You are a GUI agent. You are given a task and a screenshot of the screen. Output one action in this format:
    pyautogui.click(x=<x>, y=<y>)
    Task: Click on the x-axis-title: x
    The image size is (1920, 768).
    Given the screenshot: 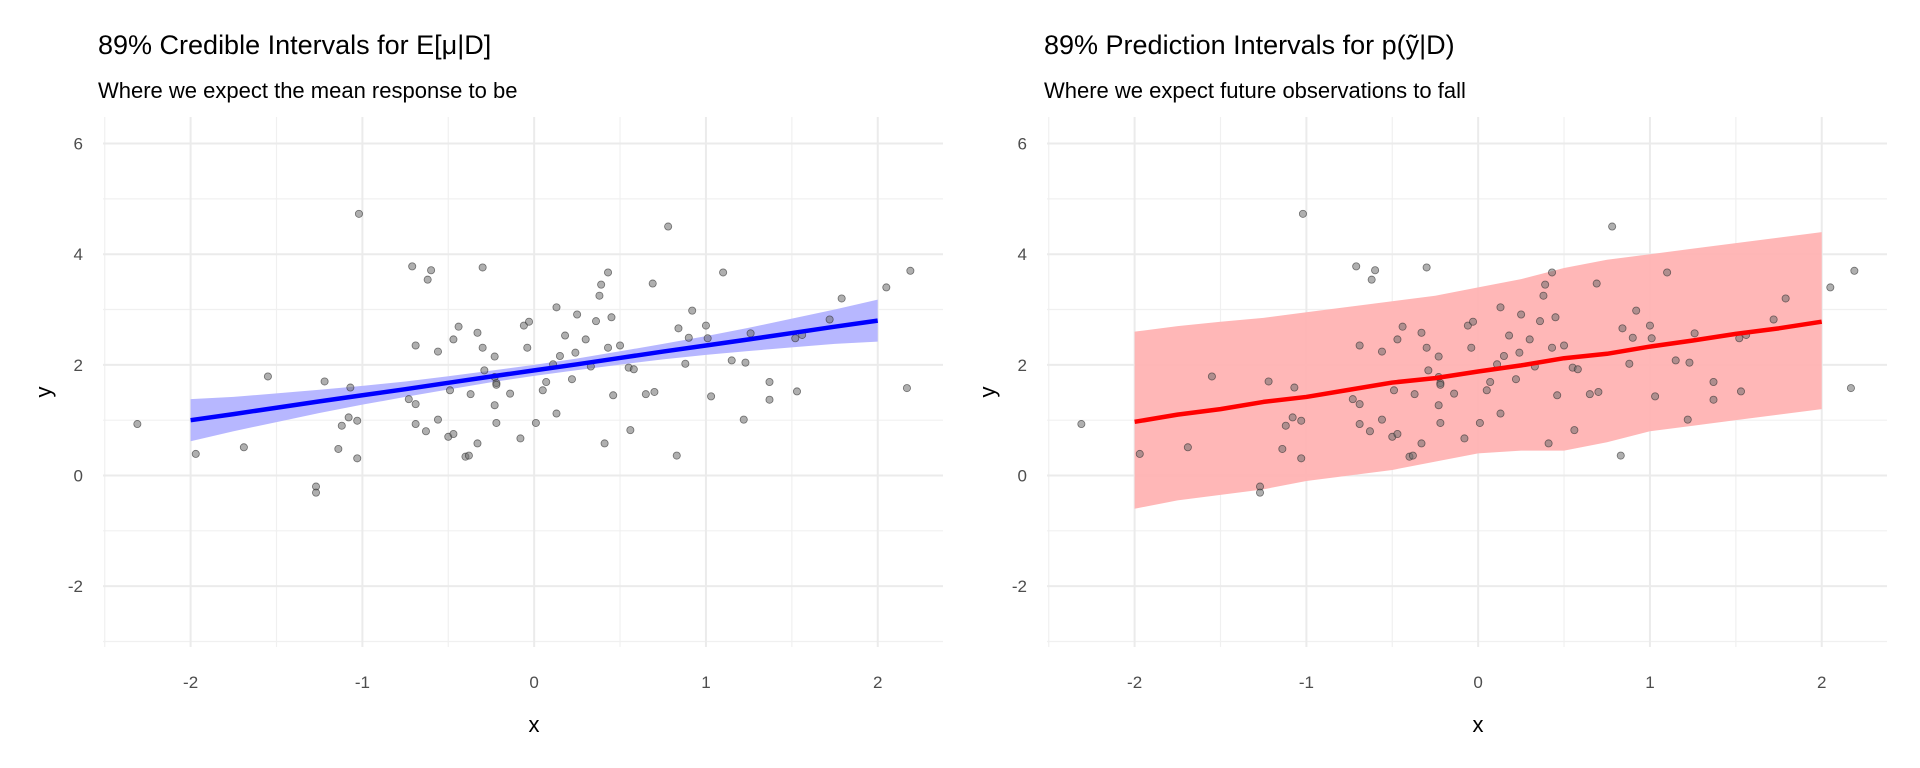 What is the action you would take?
    pyautogui.click(x=1478, y=724)
    